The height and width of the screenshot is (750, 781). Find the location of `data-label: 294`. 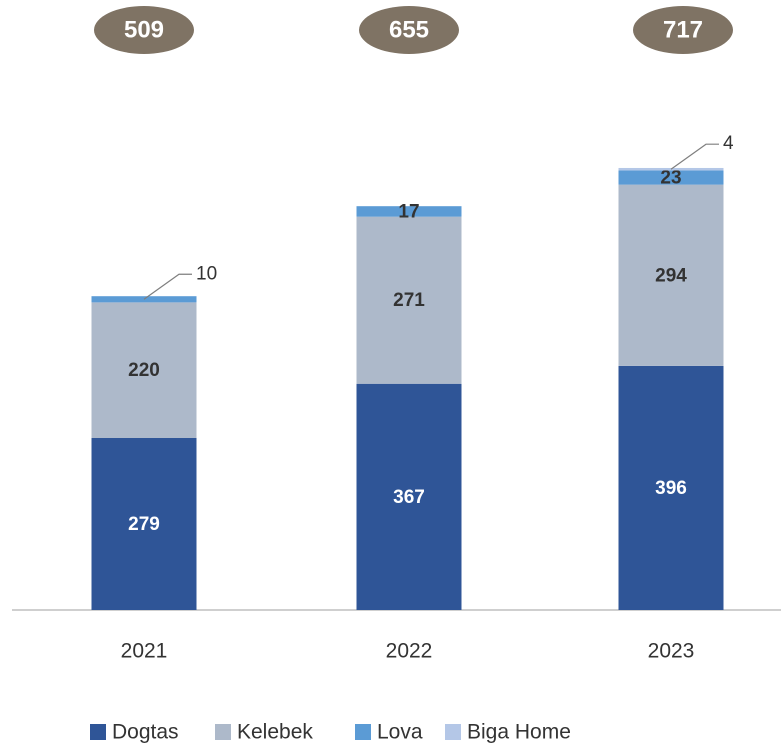

data-label: 294 is located at coordinates (671, 275).